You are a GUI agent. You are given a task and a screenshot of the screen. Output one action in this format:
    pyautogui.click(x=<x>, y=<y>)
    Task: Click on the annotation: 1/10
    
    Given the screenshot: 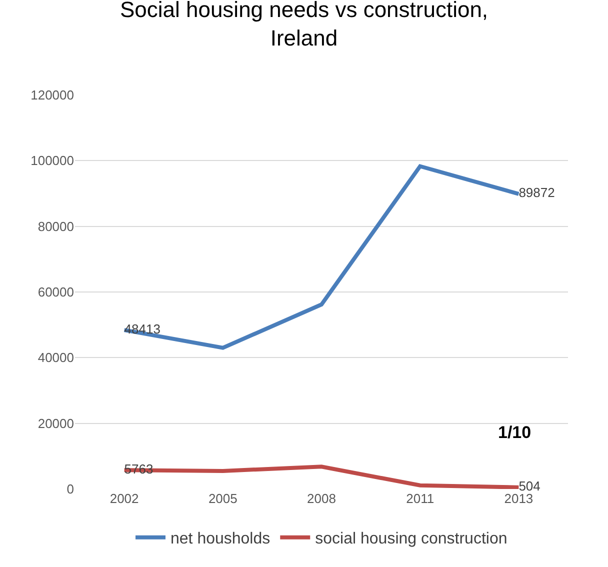 What is the action you would take?
    pyautogui.click(x=515, y=432)
    